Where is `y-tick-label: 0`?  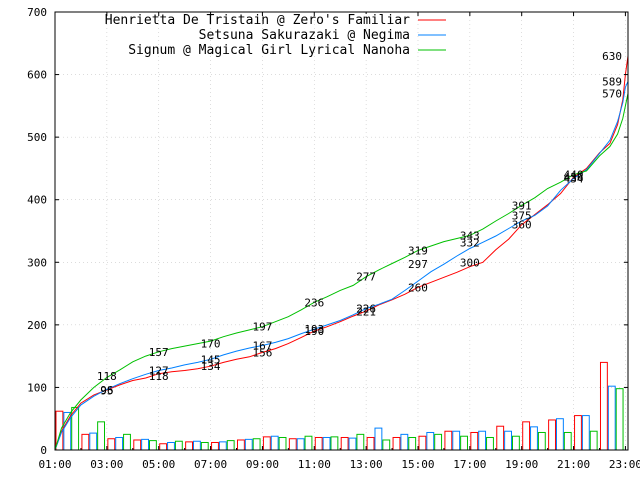 y-tick-label: 0 is located at coordinates (43, 450).